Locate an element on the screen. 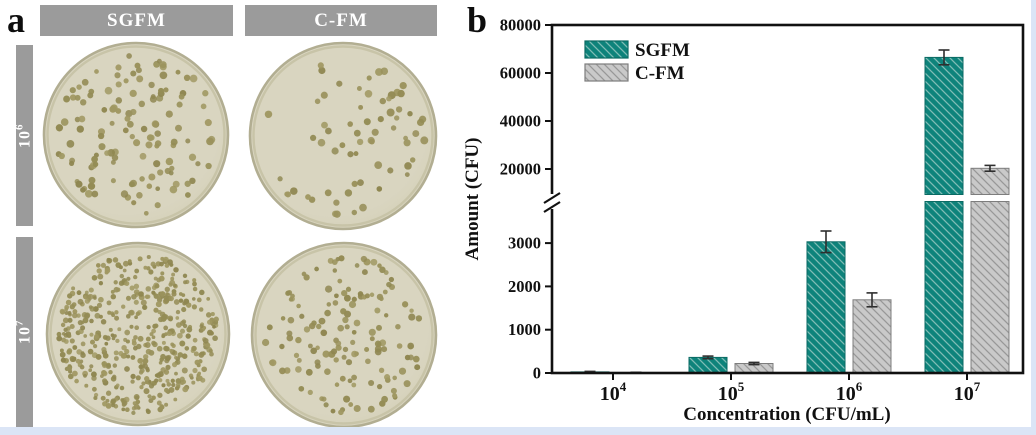 This screenshot has width=1036, height=435. bar-sgfm-10e7 is located at coordinates (944, 287).